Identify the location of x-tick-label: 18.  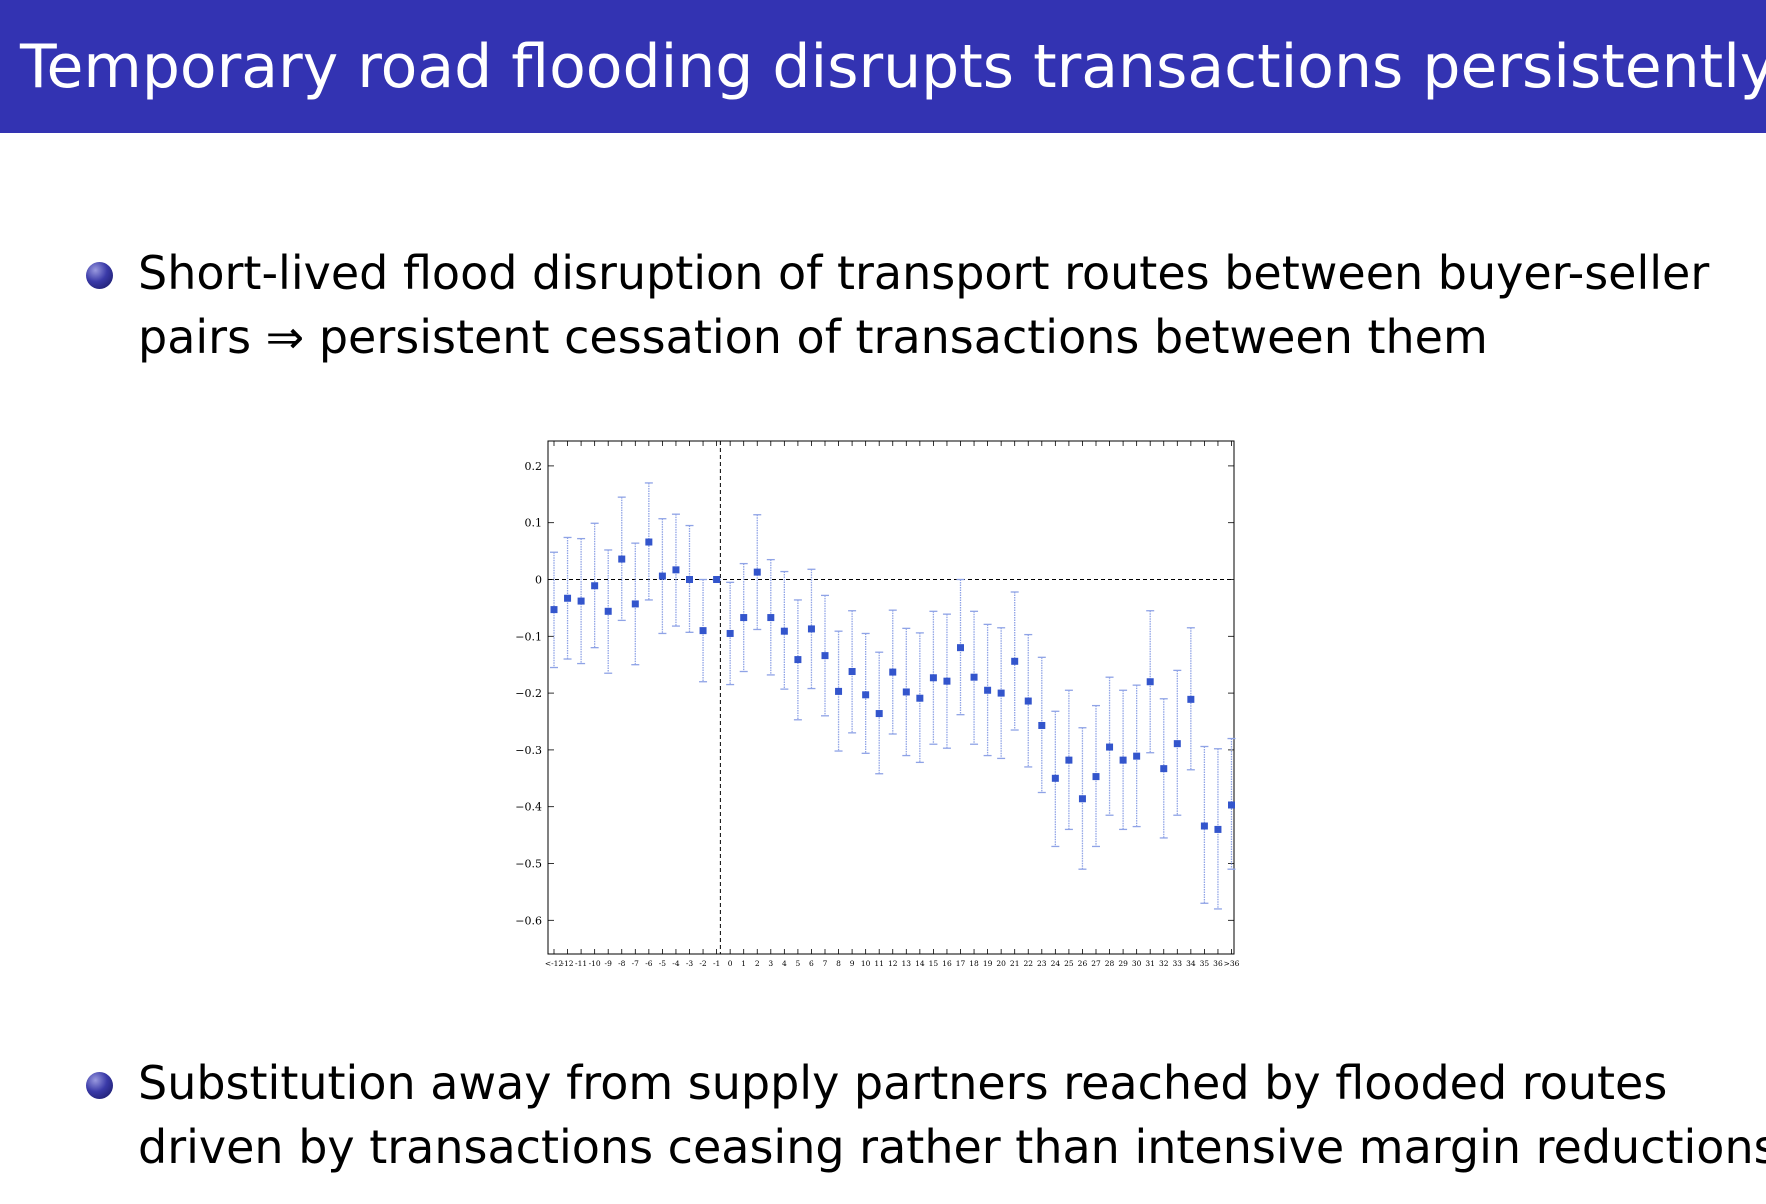
(974, 963).